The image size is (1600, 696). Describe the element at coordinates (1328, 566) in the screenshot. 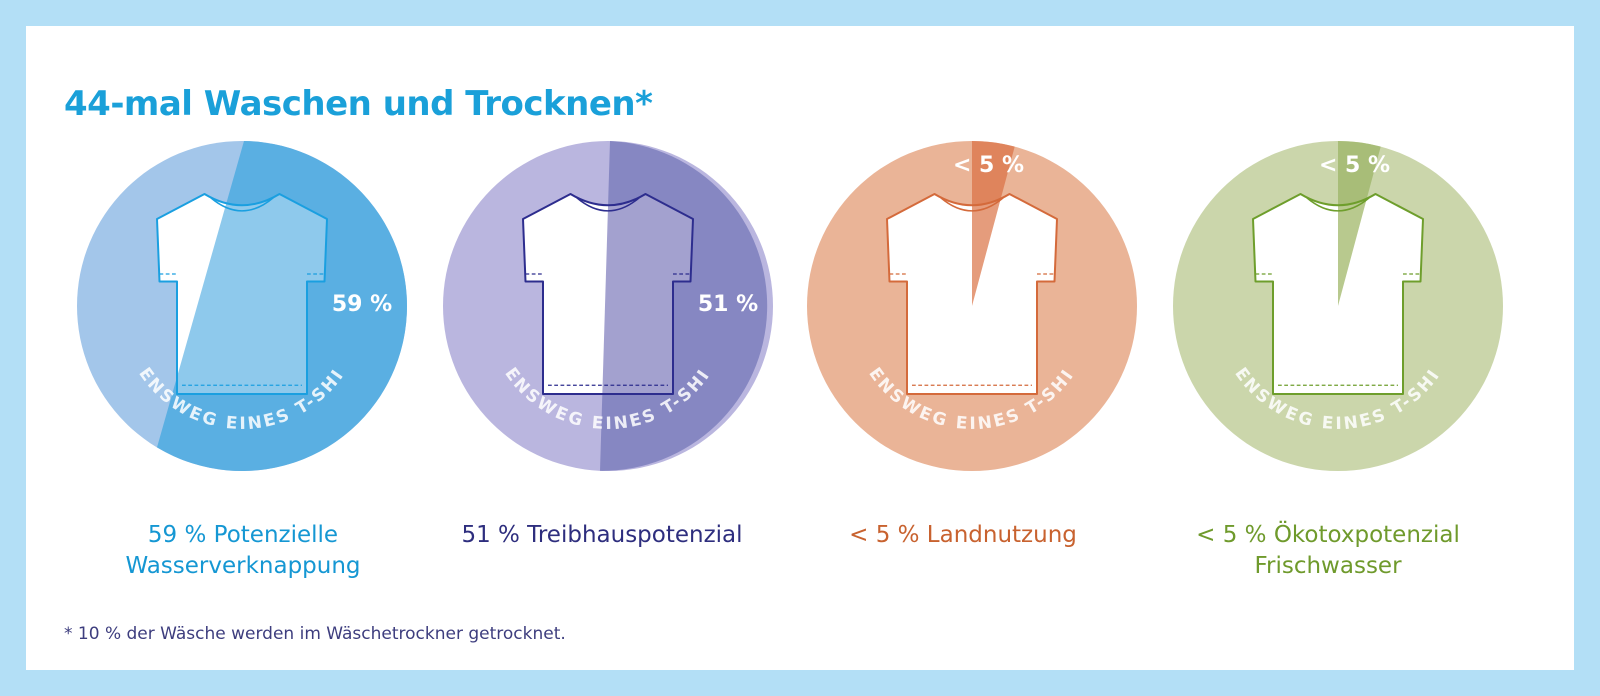

I see `caption-3-line2: Frischwasser` at that location.